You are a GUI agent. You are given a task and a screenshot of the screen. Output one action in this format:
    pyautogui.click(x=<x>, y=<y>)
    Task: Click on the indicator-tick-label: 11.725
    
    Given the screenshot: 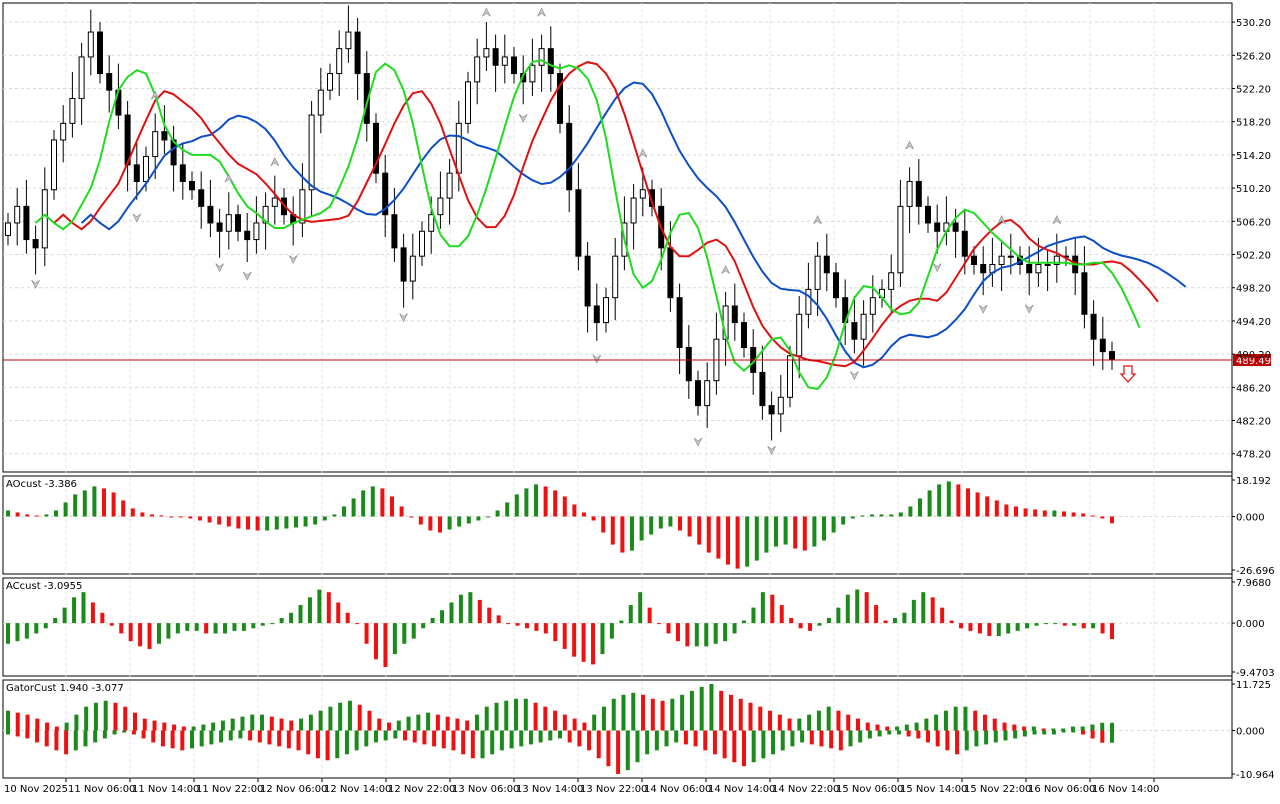 What is the action you would take?
    pyautogui.click(x=1253, y=685)
    